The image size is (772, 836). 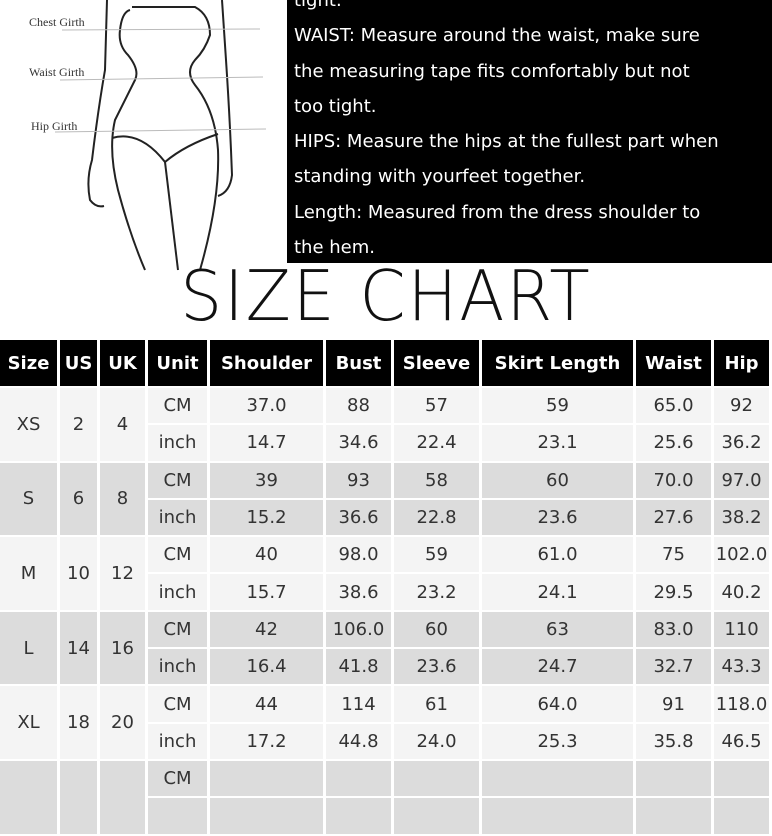 What do you see at coordinates (124, 649) in the screenshot?
I see `uk-cell: 16` at bounding box center [124, 649].